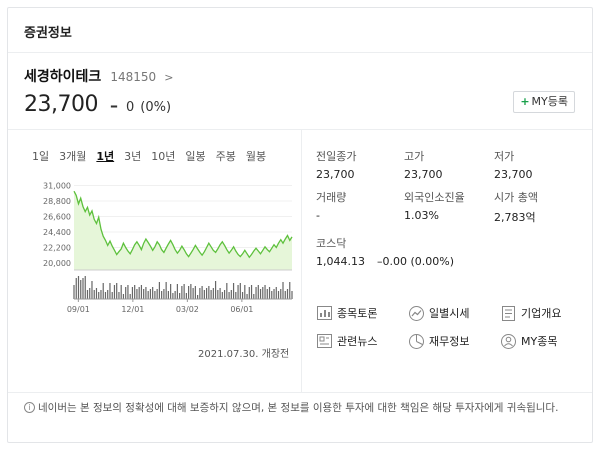 The image size is (600, 450). What do you see at coordinates (73, 156) in the screenshot?
I see `tab-3month: 3개월` at bounding box center [73, 156].